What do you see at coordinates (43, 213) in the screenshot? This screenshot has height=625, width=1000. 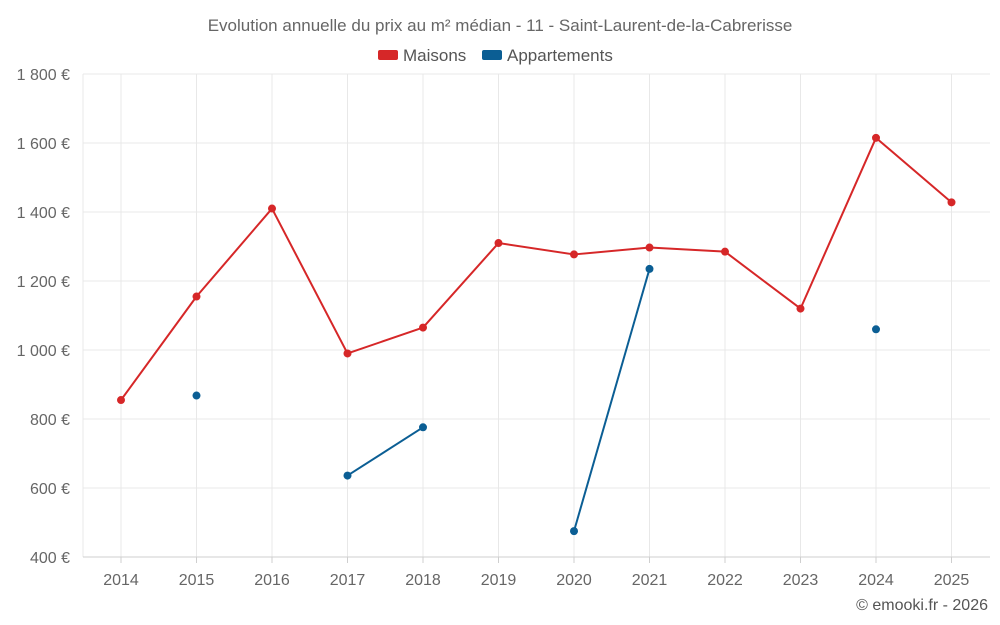 I see `y-tick-label: 1 400 €` at bounding box center [43, 213].